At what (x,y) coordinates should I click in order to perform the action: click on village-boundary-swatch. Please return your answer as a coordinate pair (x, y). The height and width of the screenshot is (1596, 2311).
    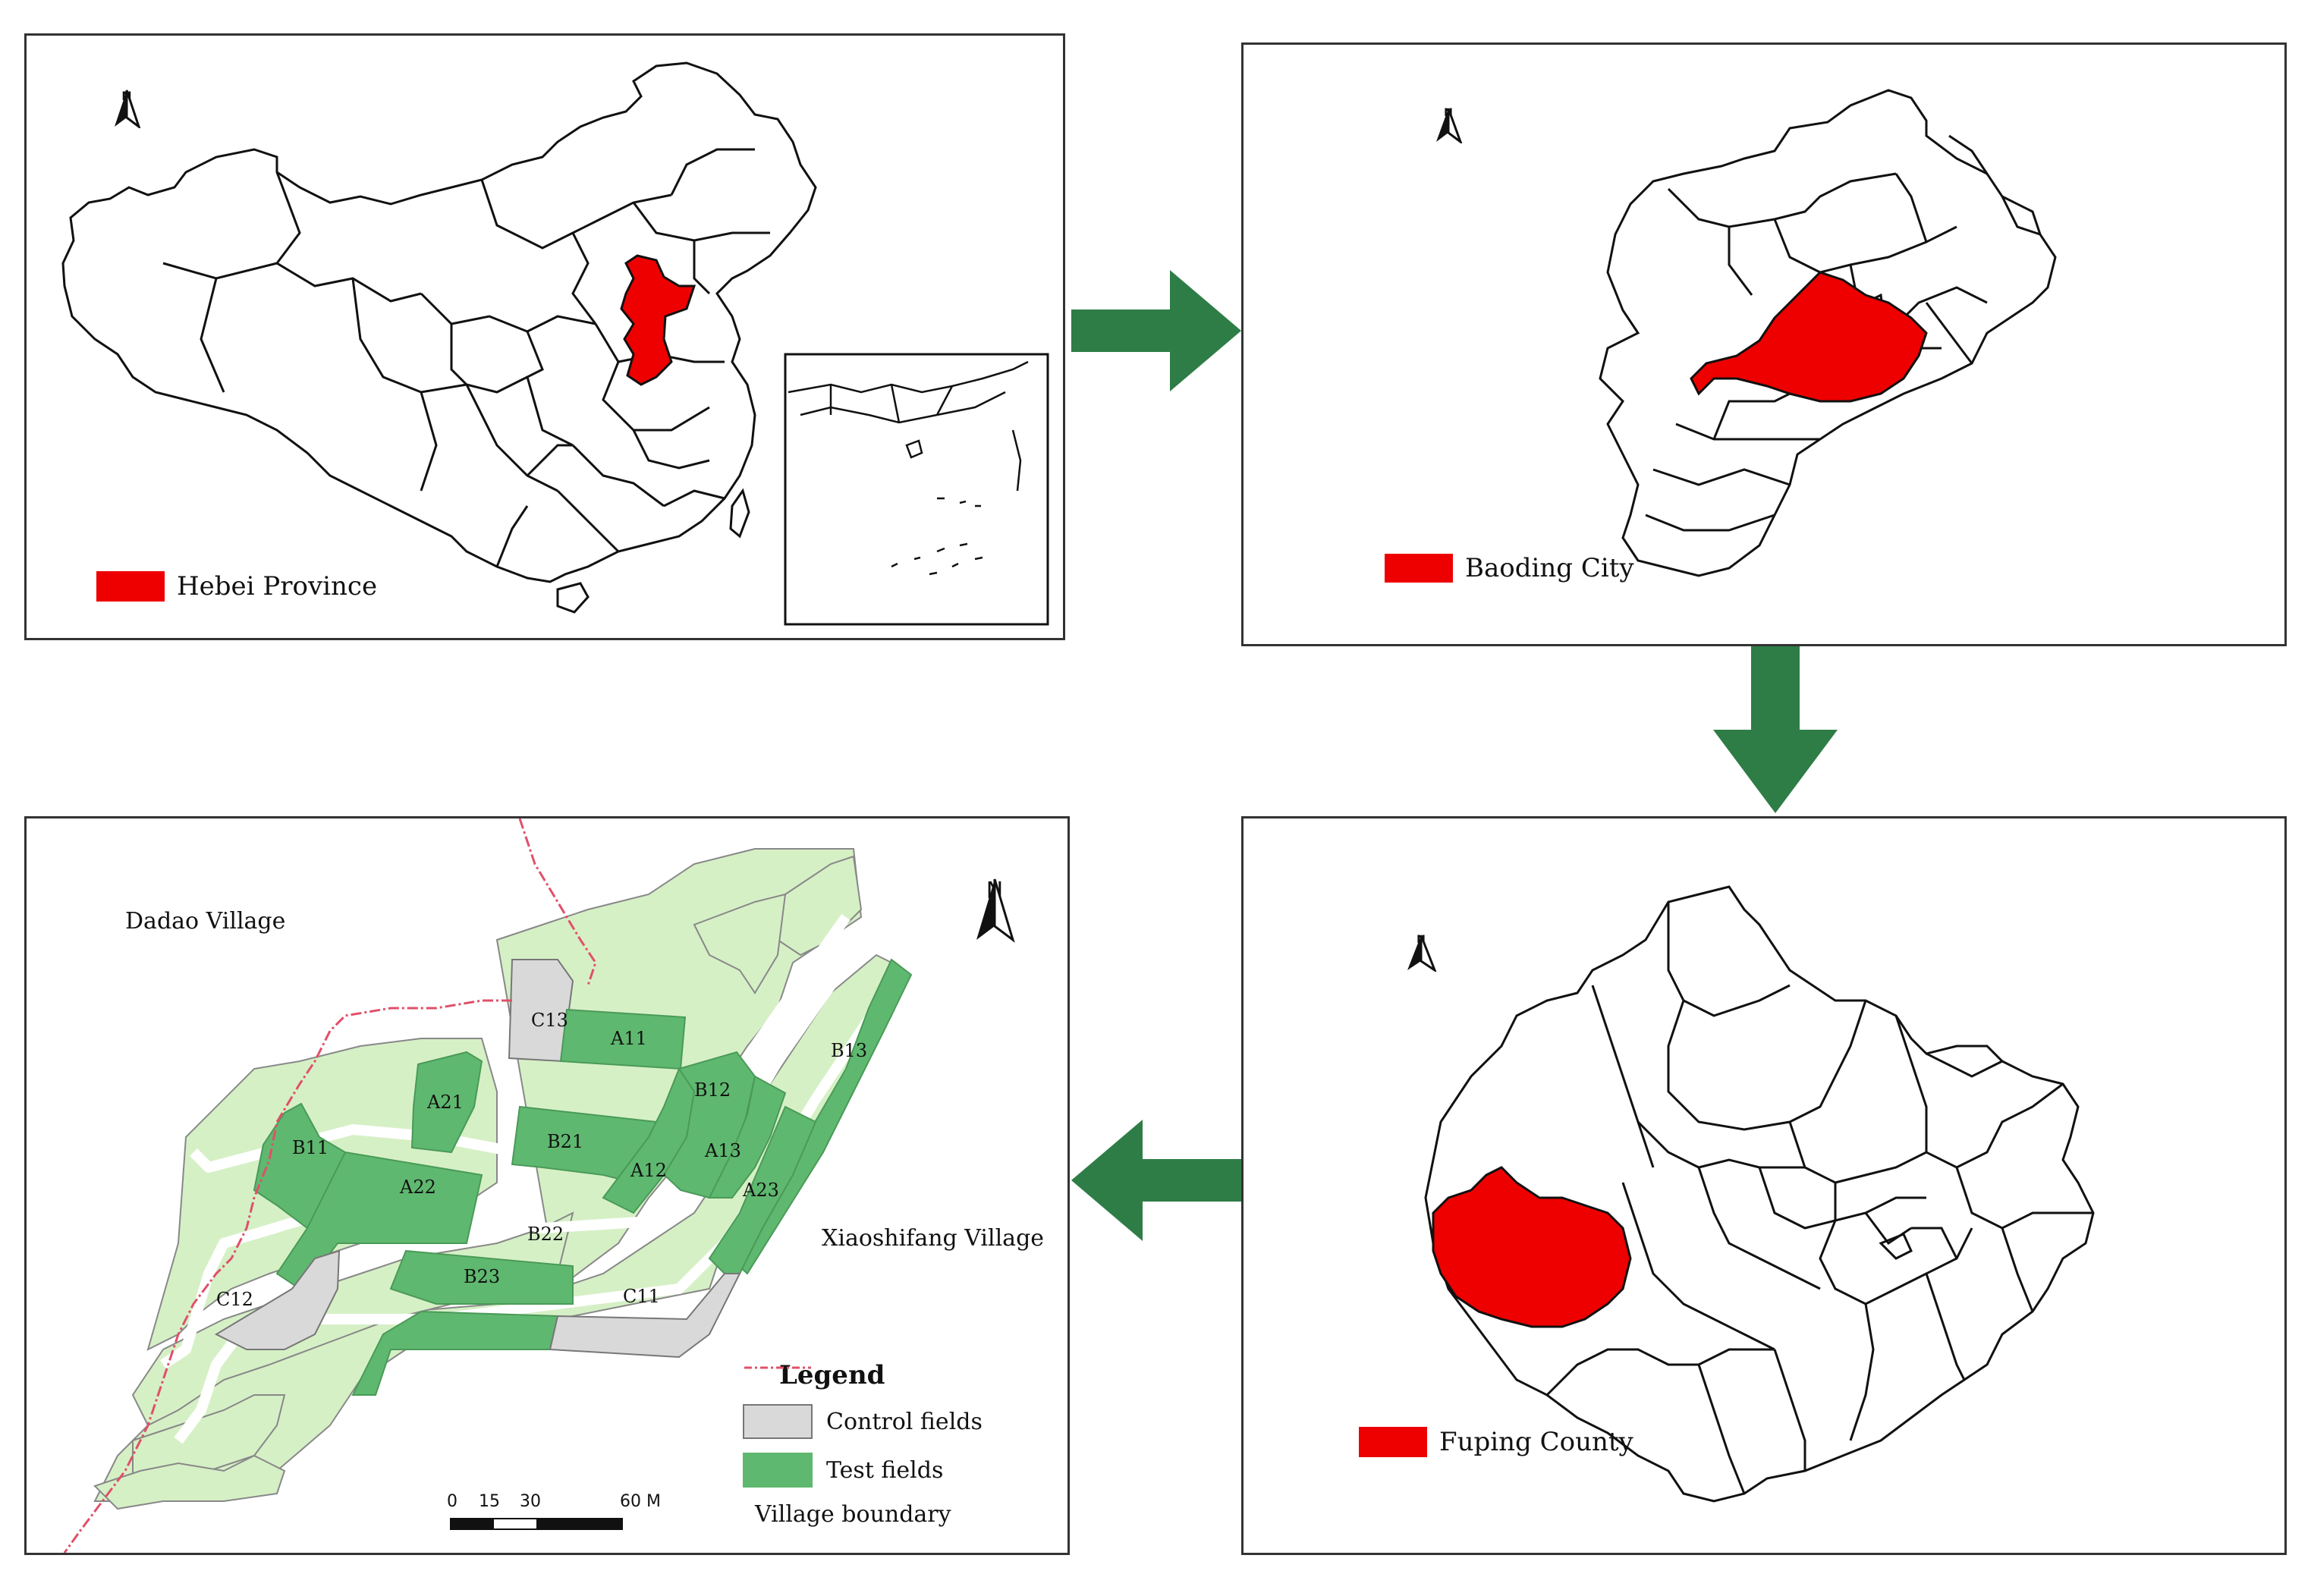
    Looking at the image, I should click on (778, 1367).